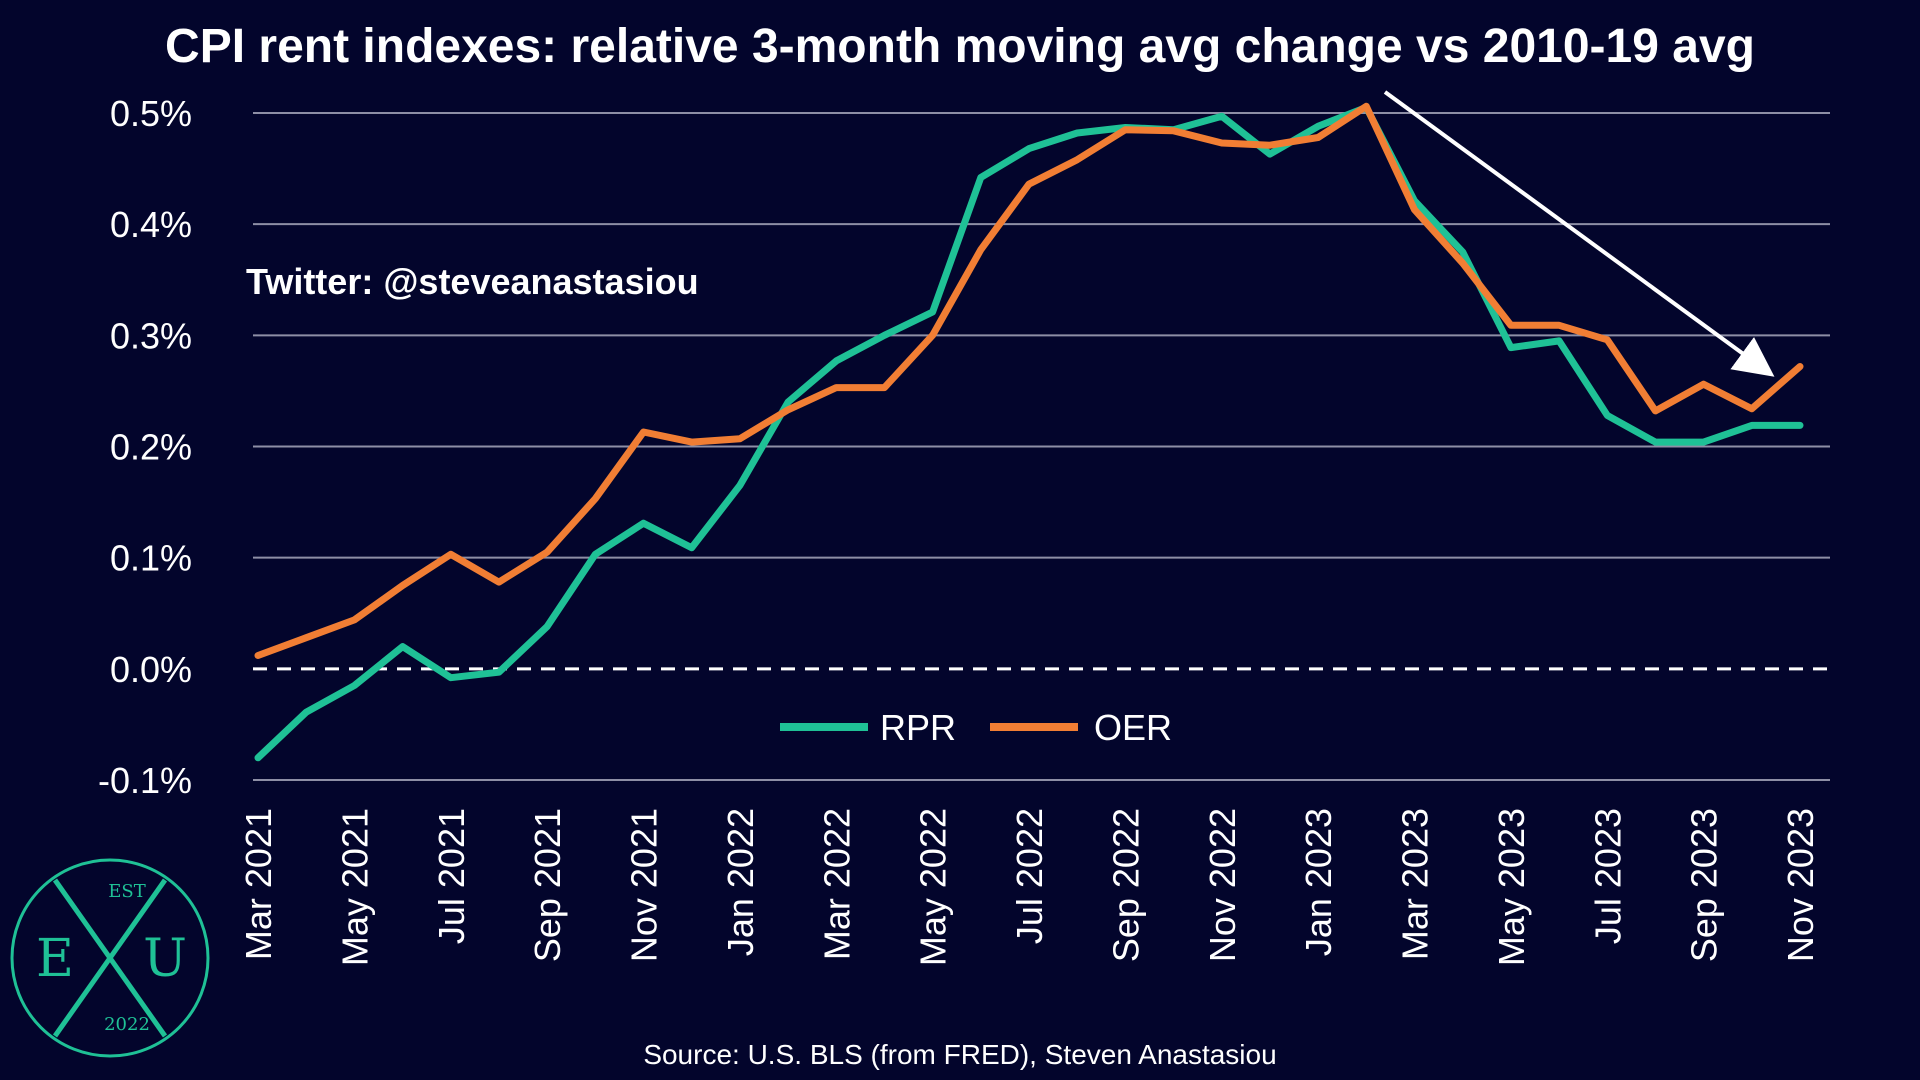 The height and width of the screenshot is (1080, 1920). Describe the element at coordinates (1579, 233) in the screenshot. I see `trend-arrow` at that location.